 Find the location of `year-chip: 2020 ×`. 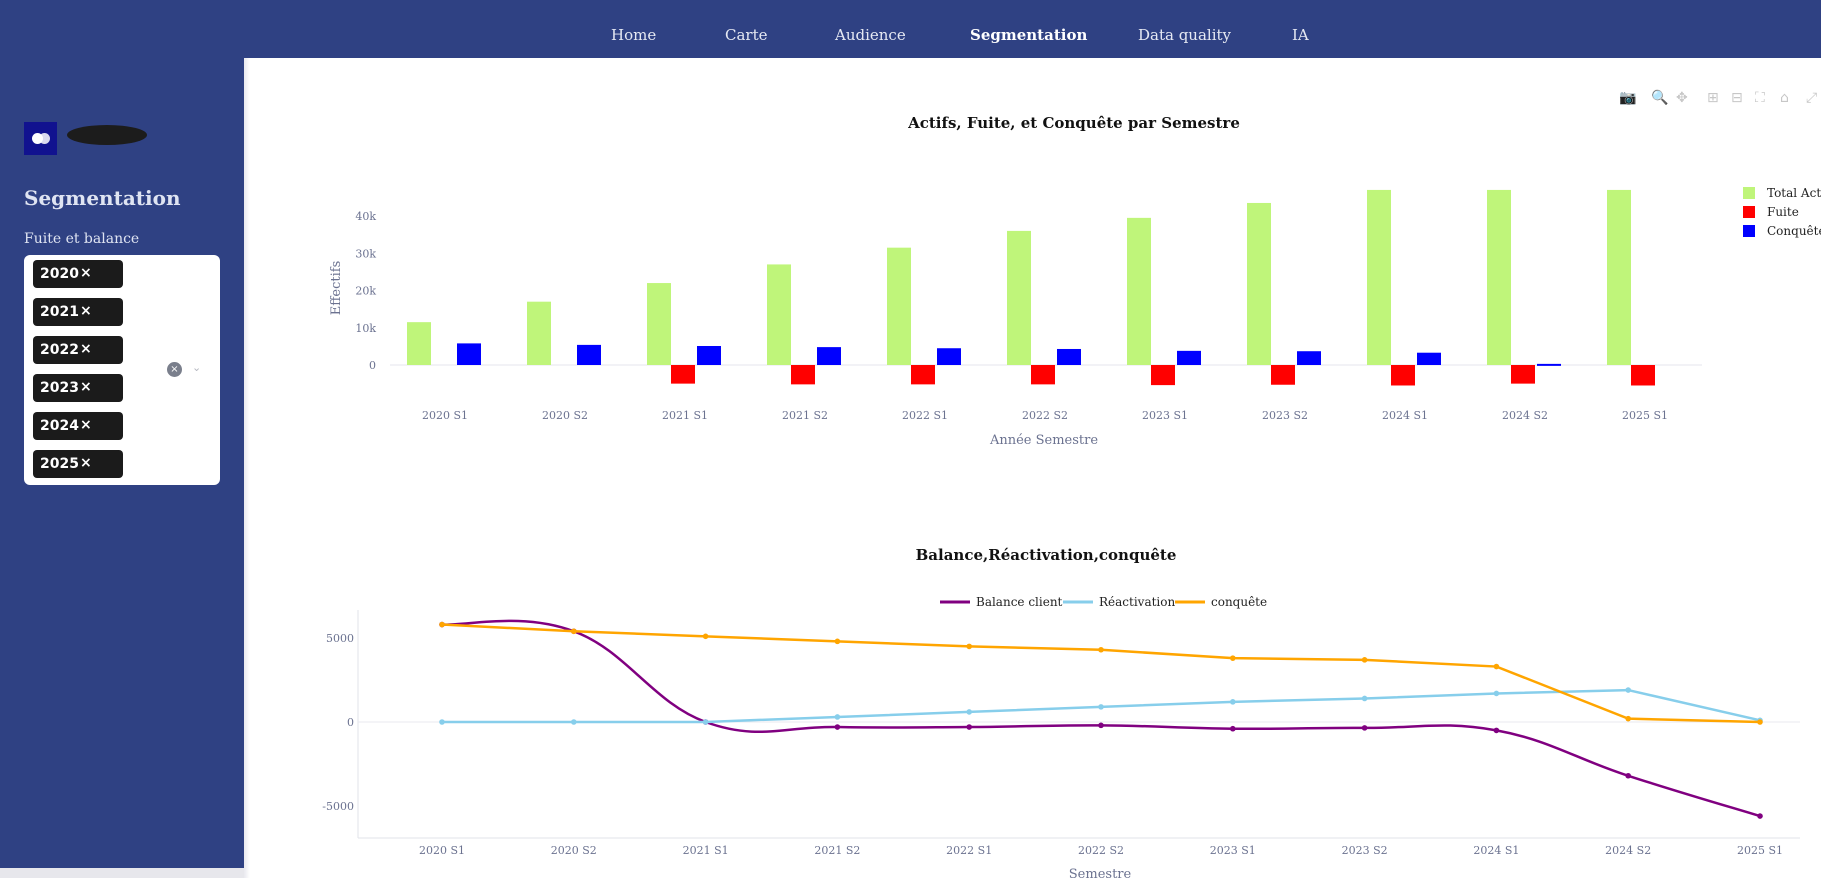

year-chip: 2020 × is located at coordinates (78, 274).